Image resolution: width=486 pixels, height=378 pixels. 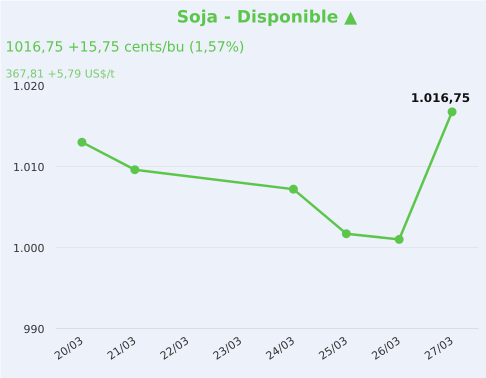 What do you see at coordinates (34, 329) in the screenshot?
I see `y-tick-label: 990` at bounding box center [34, 329].